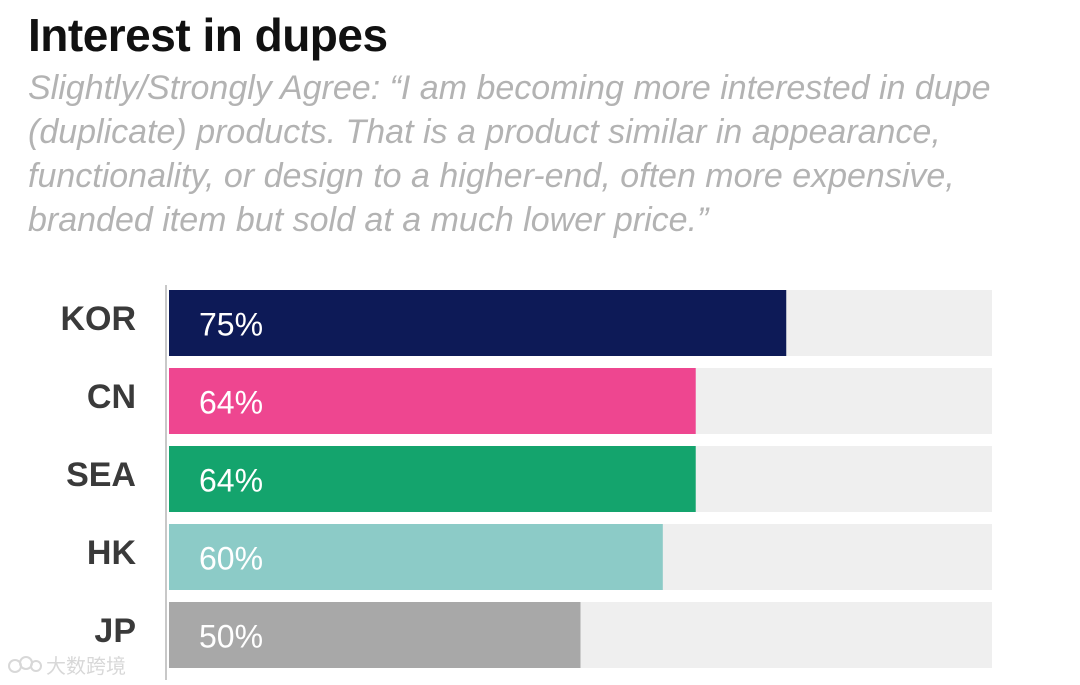  Describe the element at coordinates (375, 635) in the screenshot. I see `bar-jp` at that location.